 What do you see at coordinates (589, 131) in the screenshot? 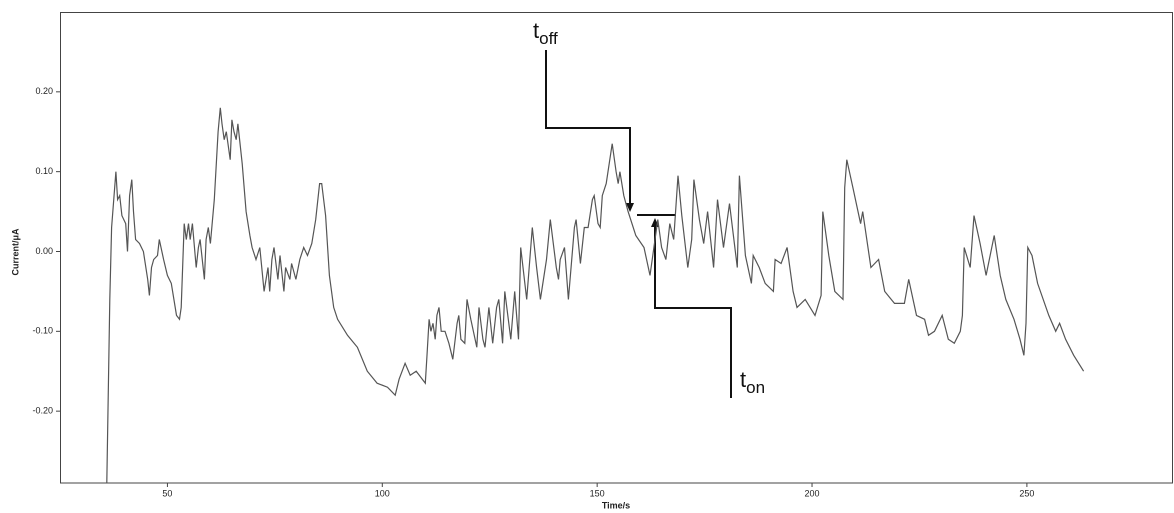
I see `toff-arrow` at bounding box center [589, 131].